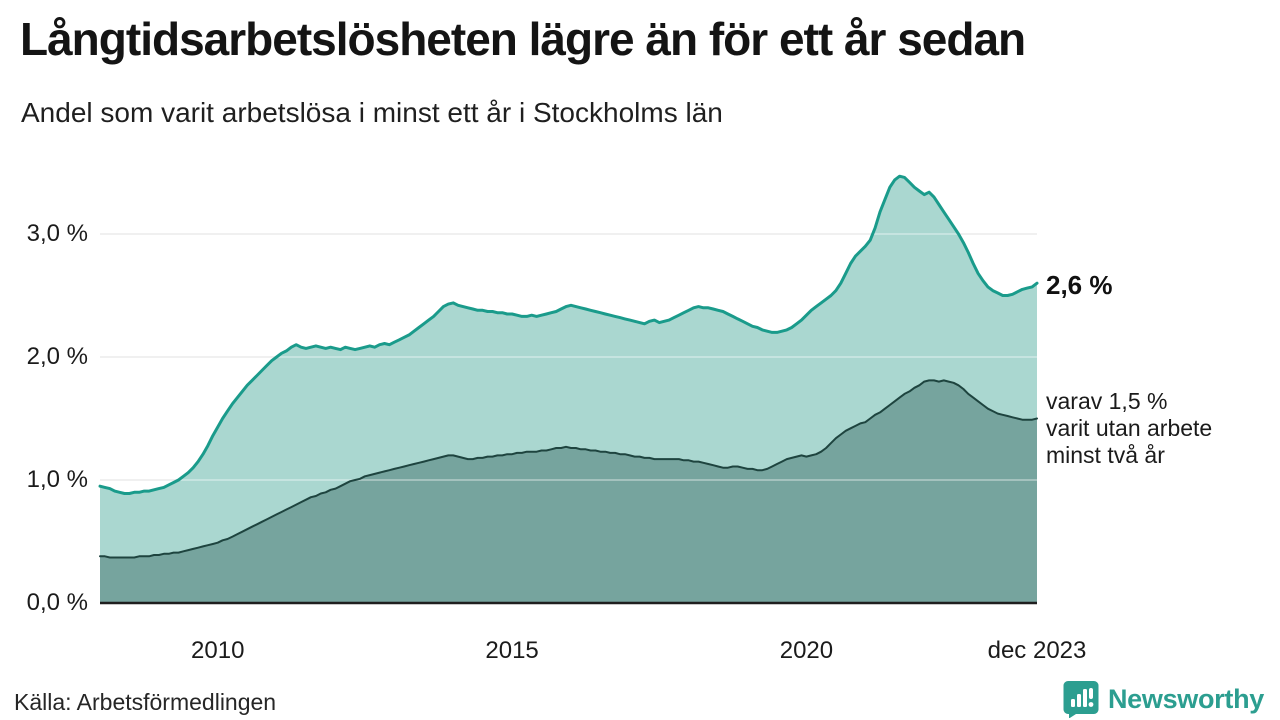 The height and width of the screenshot is (720, 1280). What do you see at coordinates (1081, 699) in the screenshot?
I see `newsworthy-bubble-chart-icon` at bounding box center [1081, 699].